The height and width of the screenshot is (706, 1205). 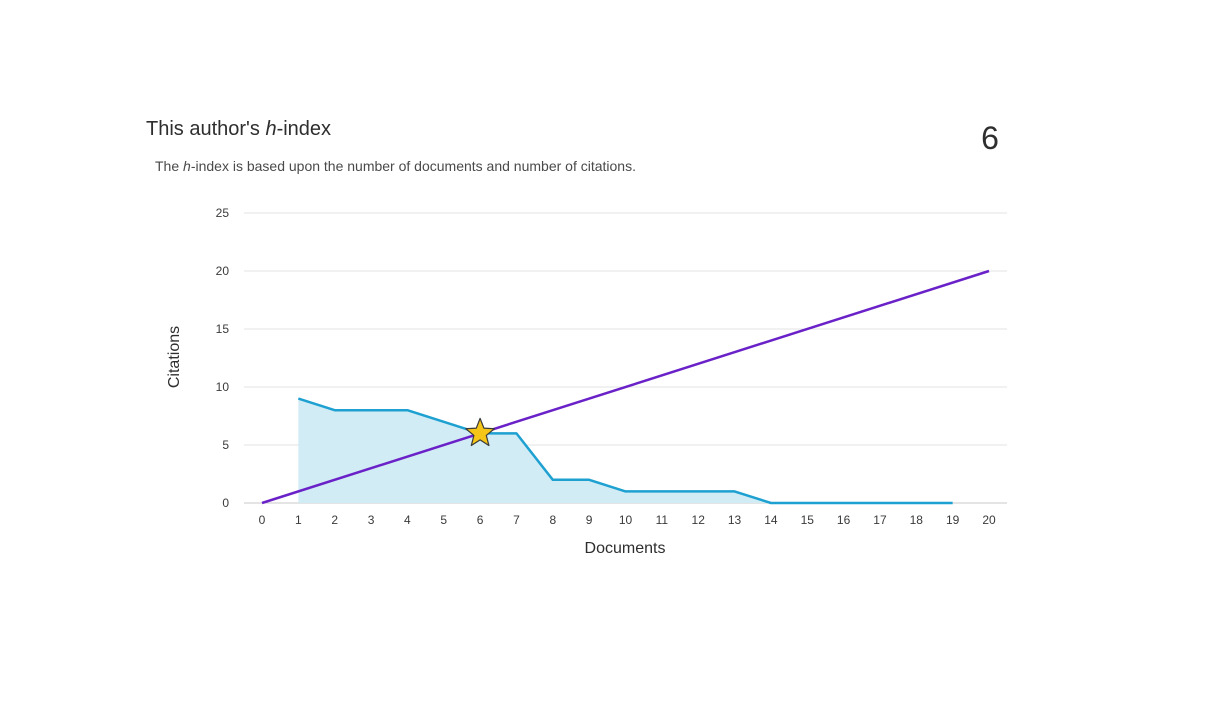 I want to click on x-tick-label: 0, so click(x=262, y=520).